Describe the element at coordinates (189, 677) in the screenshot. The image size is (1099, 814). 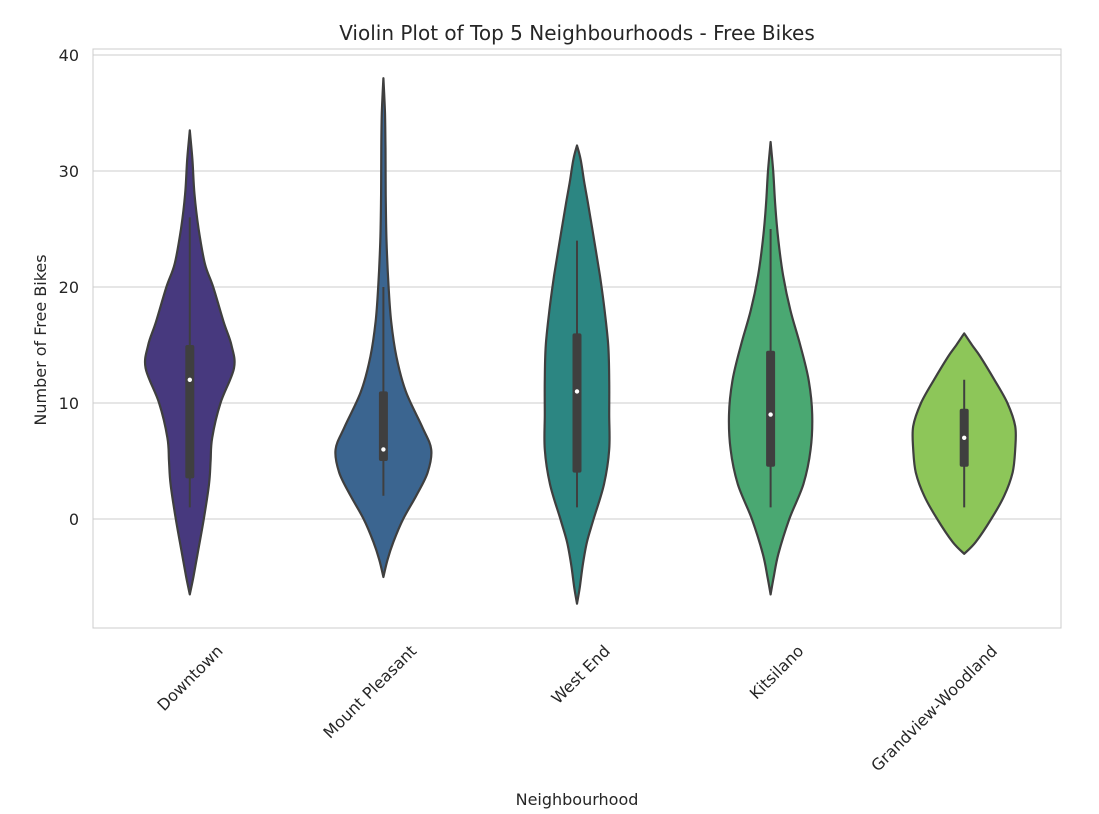
I see `x-tick-label: Downtown` at that location.